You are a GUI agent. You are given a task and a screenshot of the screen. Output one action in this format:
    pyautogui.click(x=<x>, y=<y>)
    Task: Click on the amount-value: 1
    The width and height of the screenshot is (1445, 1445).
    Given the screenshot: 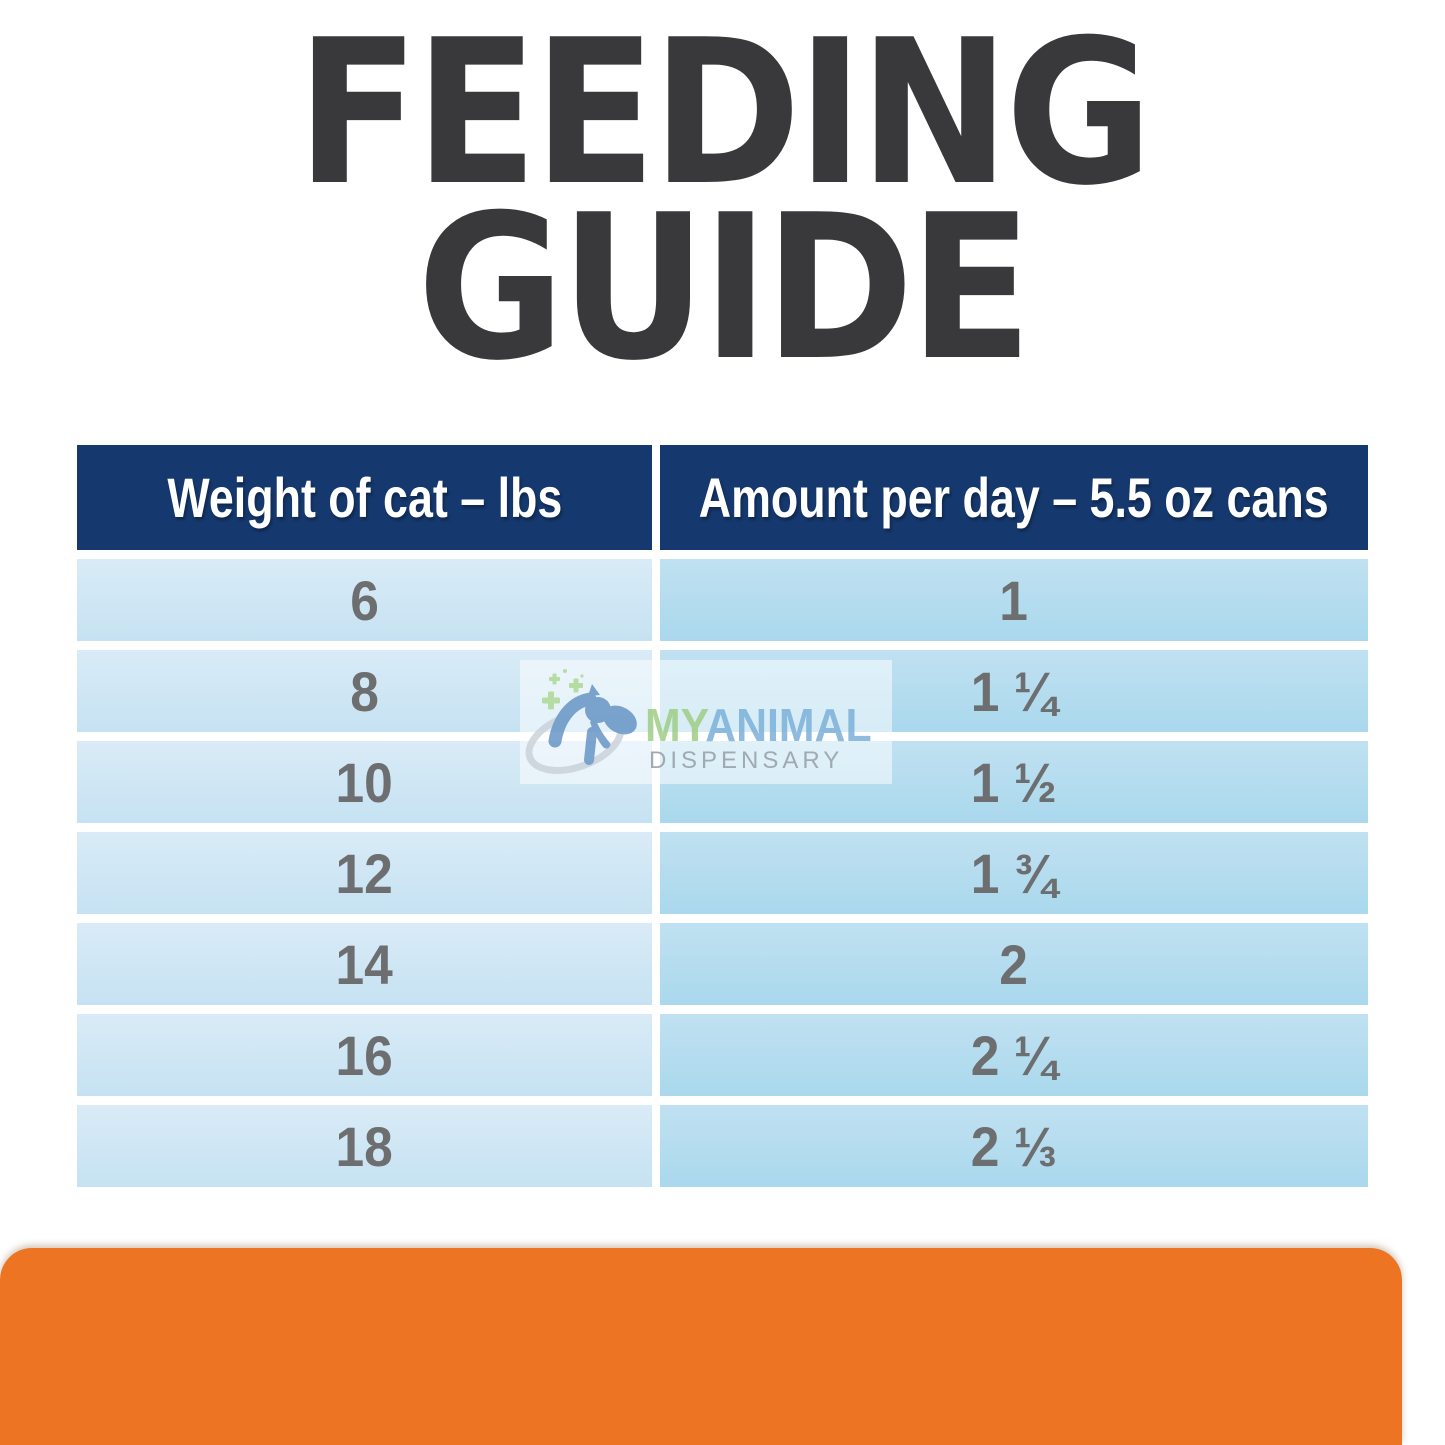 What is the action you would take?
    pyautogui.click(x=1014, y=600)
    